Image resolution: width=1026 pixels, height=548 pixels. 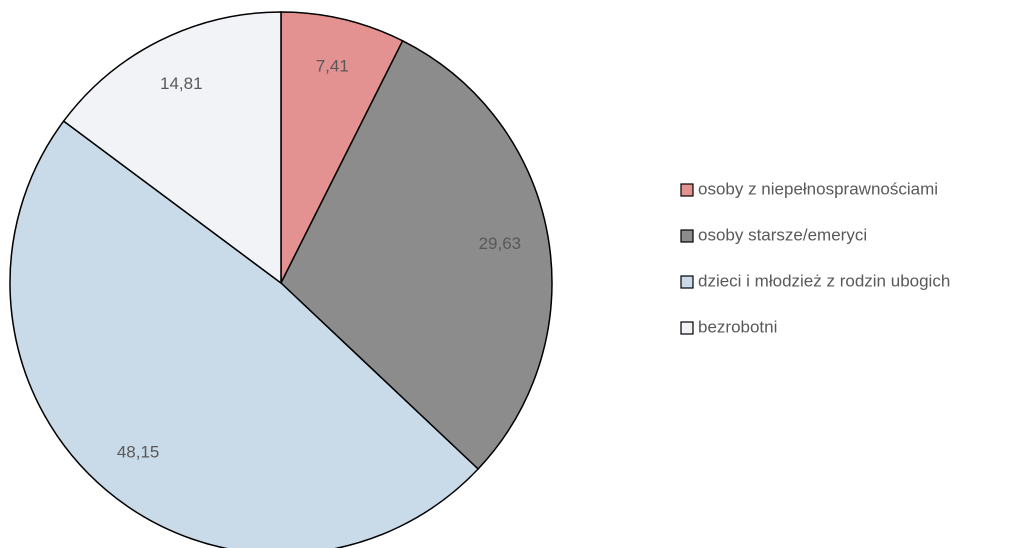 What do you see at coordinates (332, 65) in the screenshot?
I see `data-label: 7,41` at bounding box center [332, 65].